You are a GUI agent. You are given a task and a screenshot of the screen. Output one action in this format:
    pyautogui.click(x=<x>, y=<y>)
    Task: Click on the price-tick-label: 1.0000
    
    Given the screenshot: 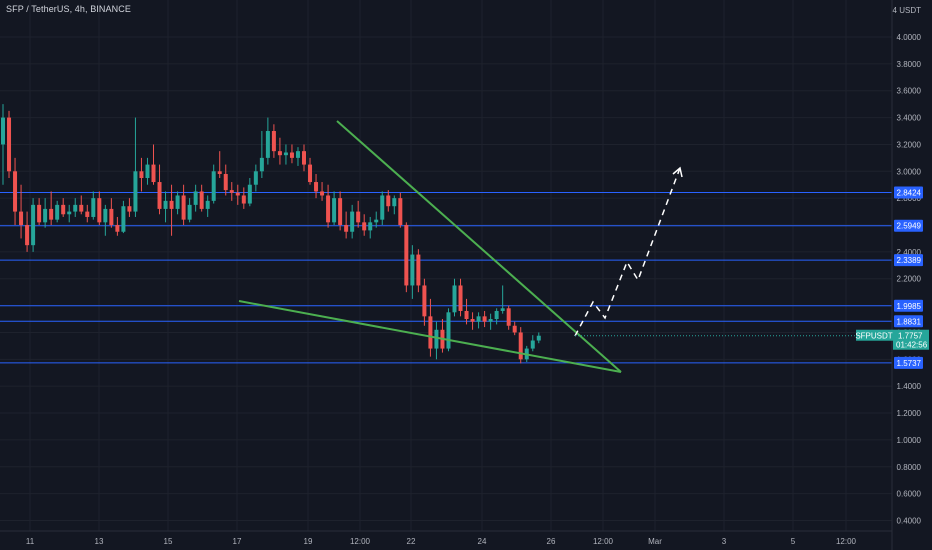 What is the action you would take?
    pyautogui.click(x=909, y=440)
    